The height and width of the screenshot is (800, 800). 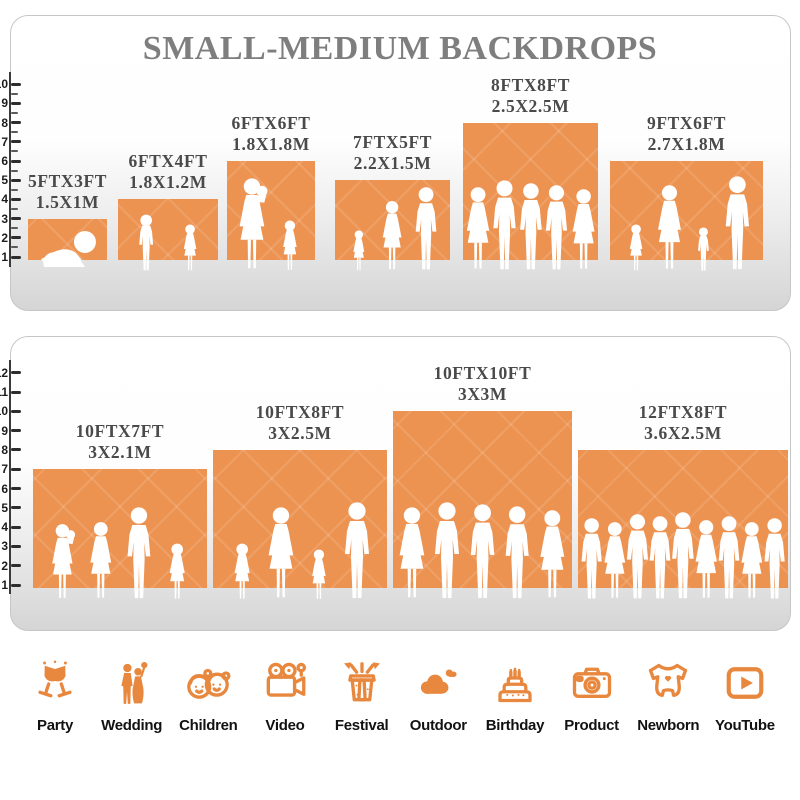 What do you see at coordinates (4, 372) in the screenshot?
I see `axis-tick-label: 12` at bounding box center [4, 372].